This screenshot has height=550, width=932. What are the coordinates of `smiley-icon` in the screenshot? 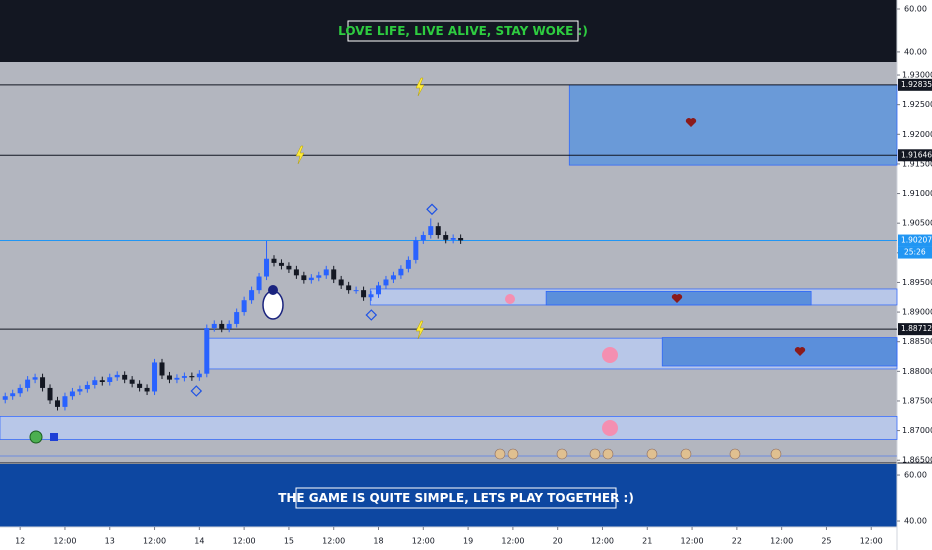 It's located at (36, 437).